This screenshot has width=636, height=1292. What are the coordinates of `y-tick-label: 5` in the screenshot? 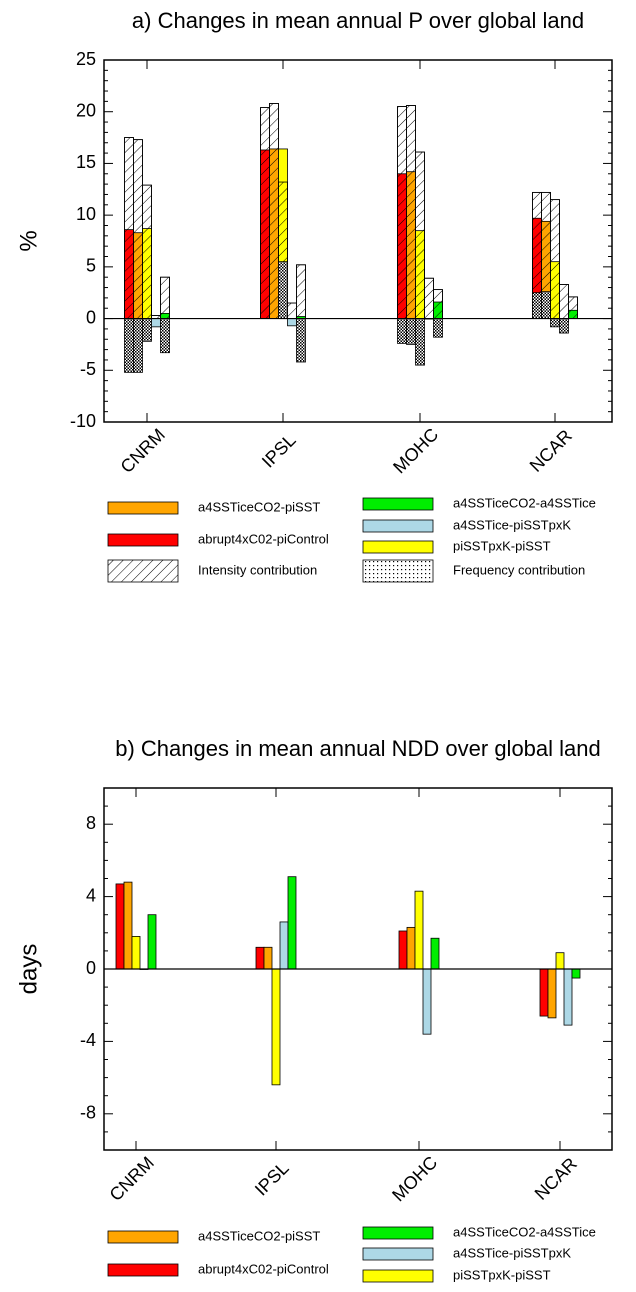 It's located at (91, 266).